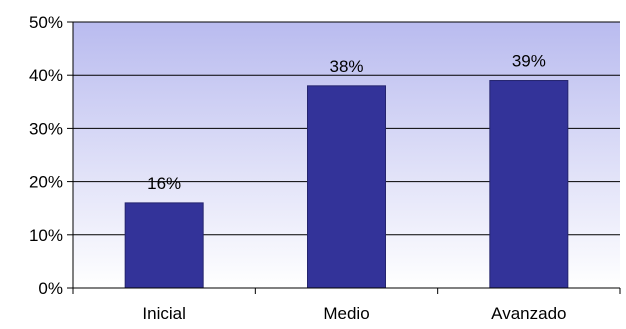 Image resolution: width=626 pixels, height=329 pixels. What do you see at coordinates (163, 313) in the screenshot?
I see `x-tick-label: Inicial` at bounding box center [163, 313].